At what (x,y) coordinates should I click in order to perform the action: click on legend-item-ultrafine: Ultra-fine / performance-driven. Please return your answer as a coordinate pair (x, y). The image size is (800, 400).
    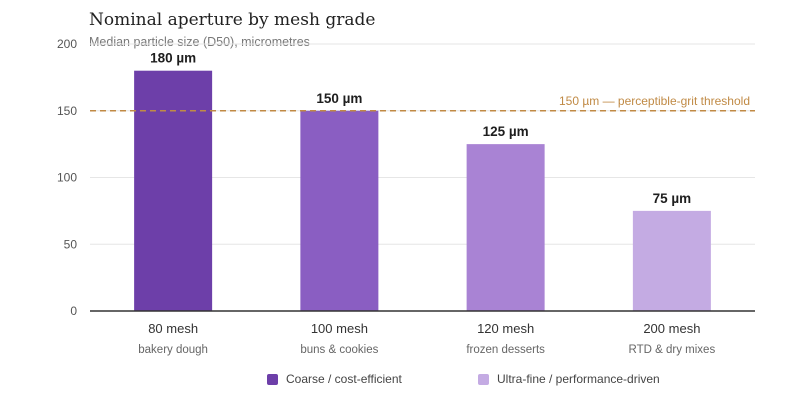
    Looking at the image, I should click on (569, 379).